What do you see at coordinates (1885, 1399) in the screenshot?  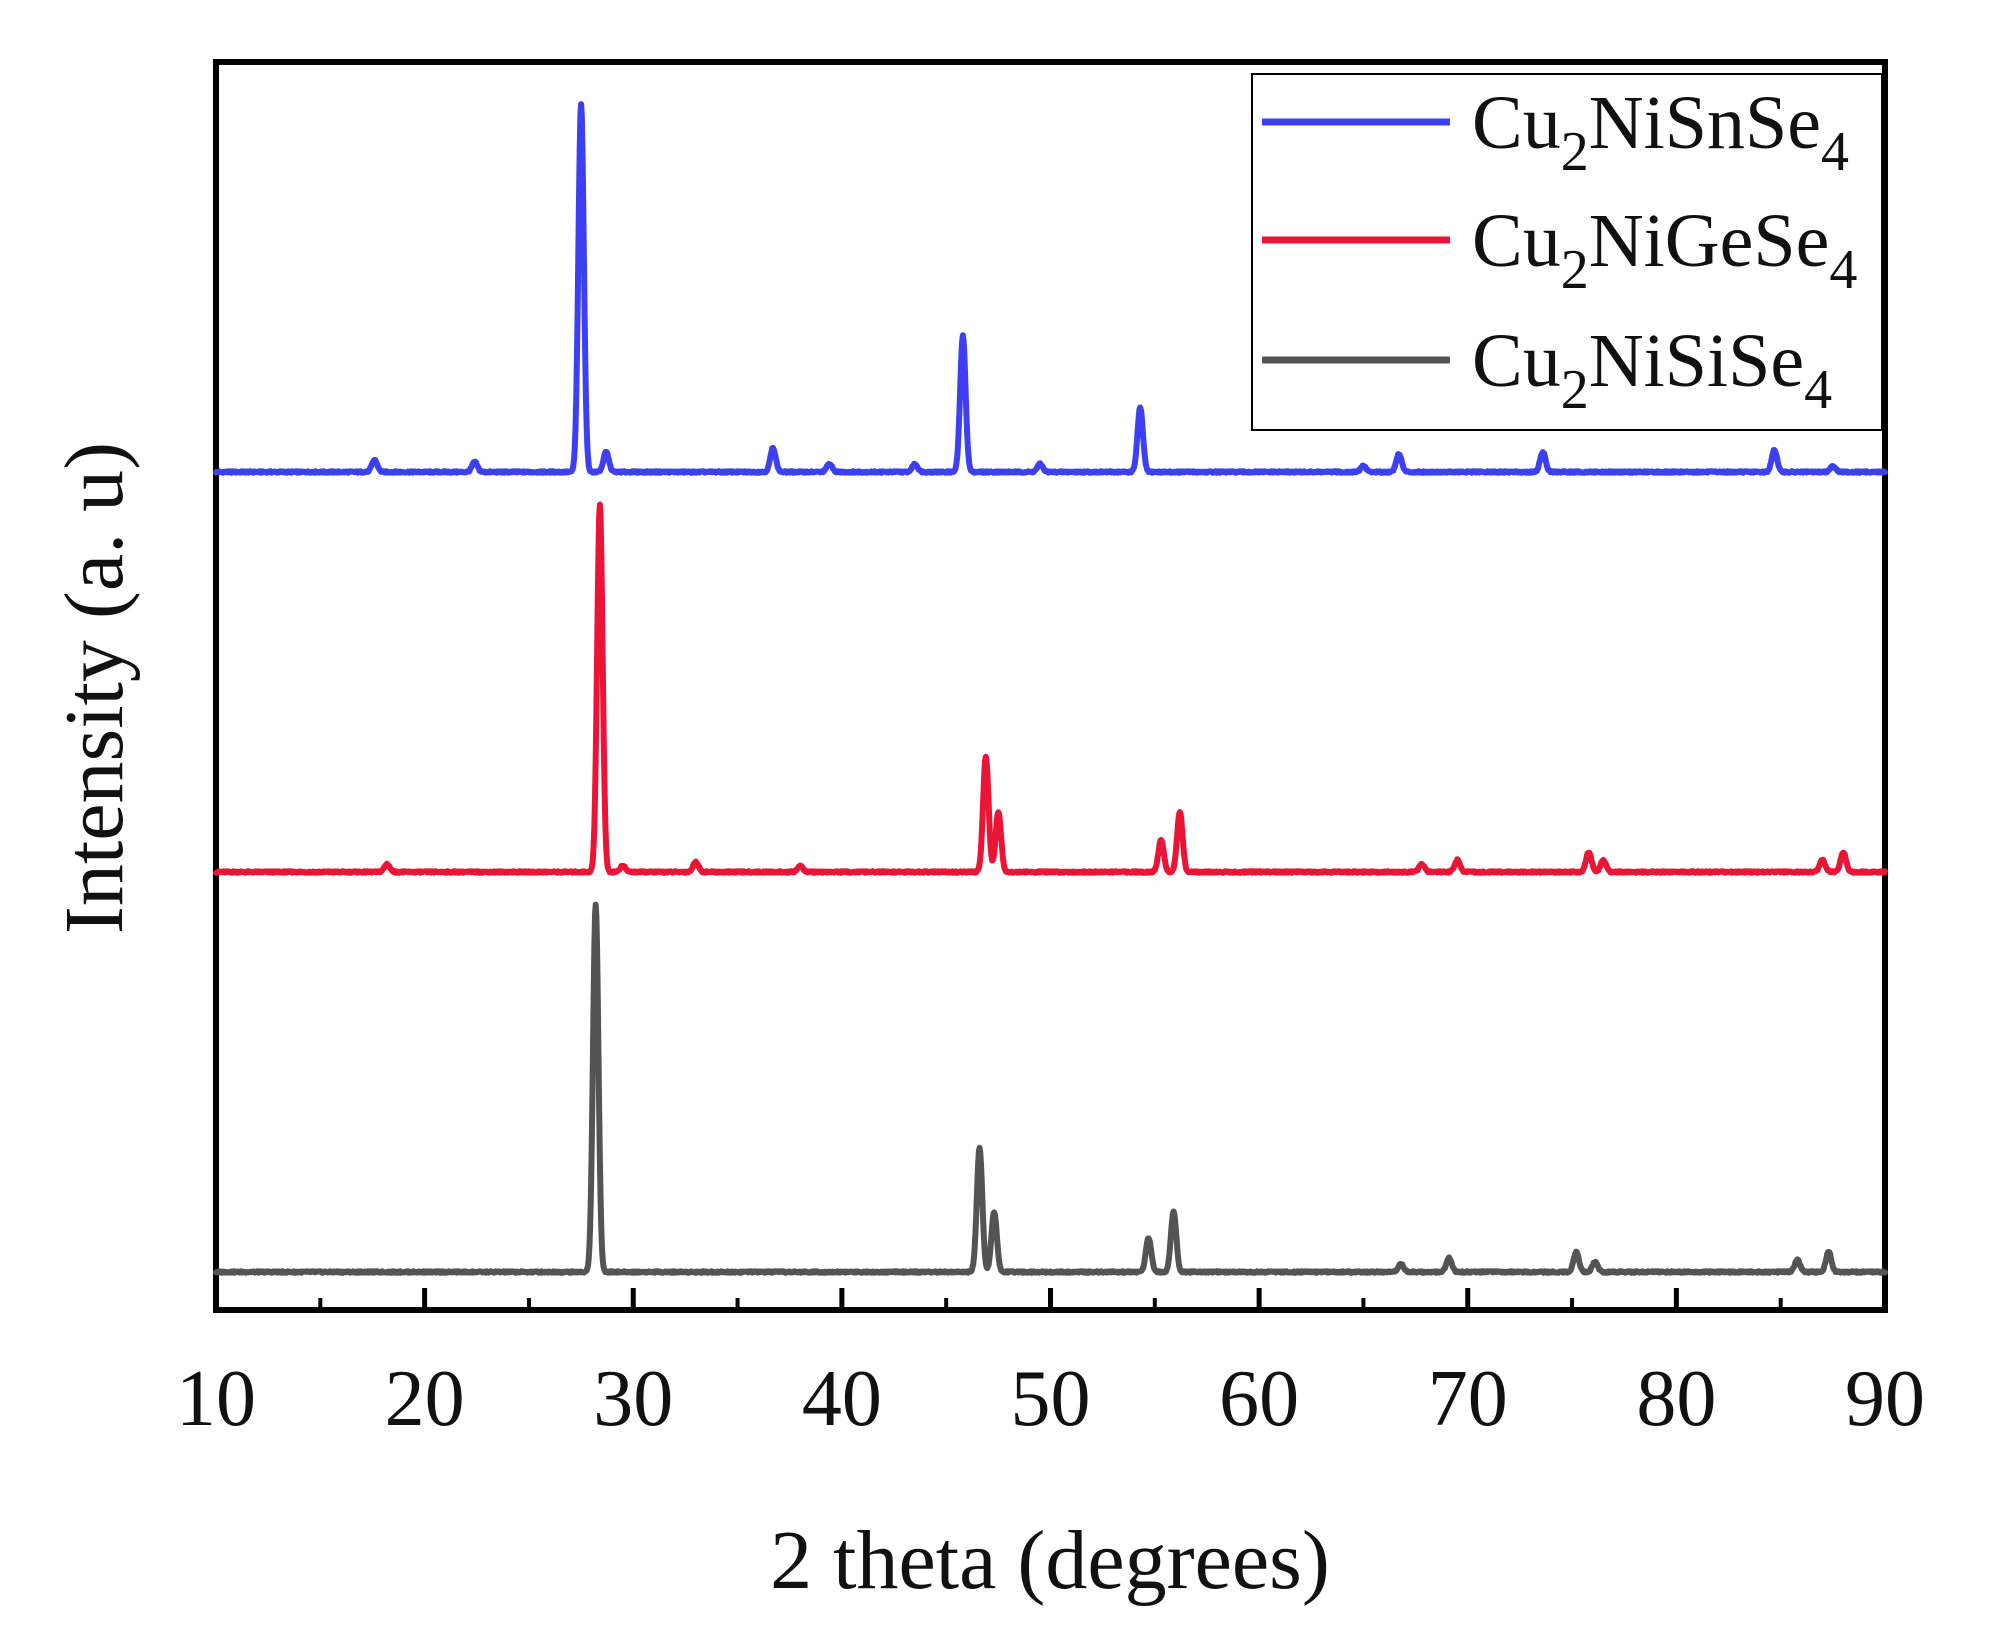 I see `x-tick-label-90: 90` at bounding box center [1885, 1399].